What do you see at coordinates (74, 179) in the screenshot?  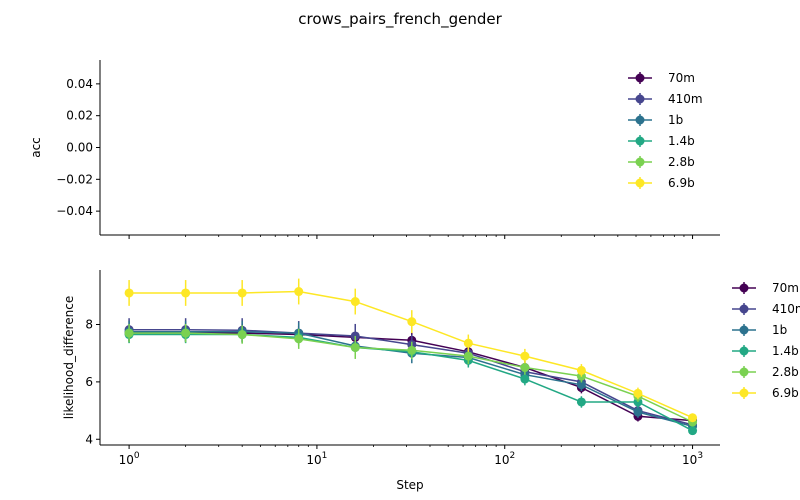 I see `y-tick-label: −0.02` at bounding box center [74, 179].